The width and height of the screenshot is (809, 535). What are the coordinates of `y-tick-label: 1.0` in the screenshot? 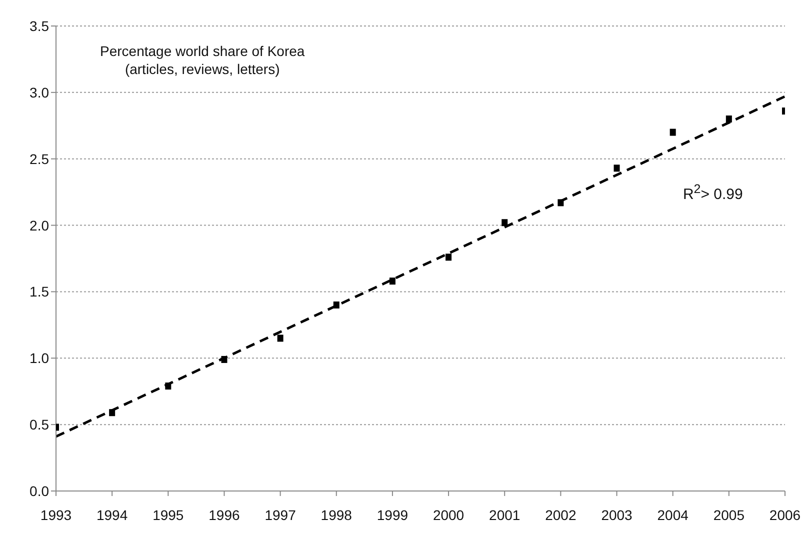 It's located at (40, 358).